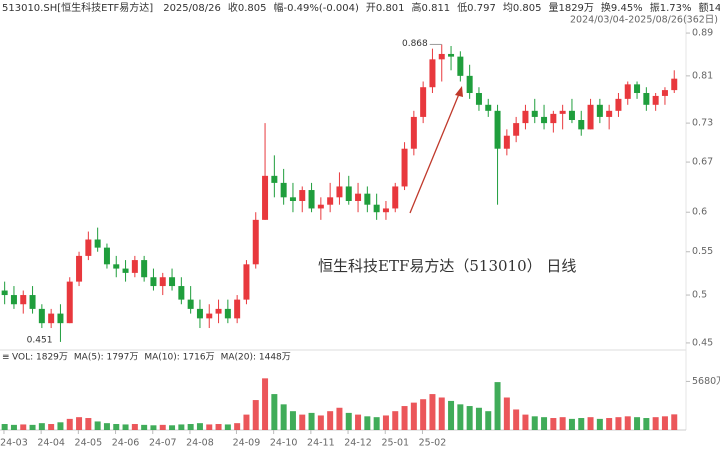 This screenshot has height=451, width=720. Describe the element at coordinates (358, 443) in the screenshot. I see `x-tick-label: 24-12` at that location.